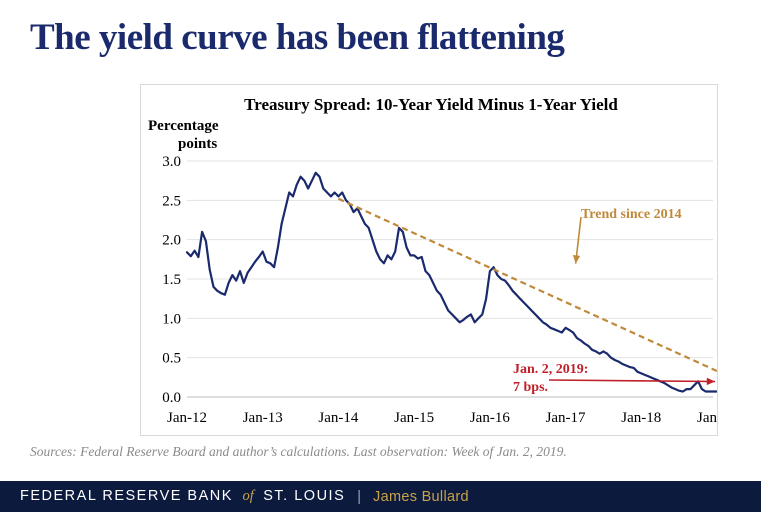 The width and height of the screenshot is (761, 512). I want to click on x-tick-label: Jan-18, so click(641, 418).